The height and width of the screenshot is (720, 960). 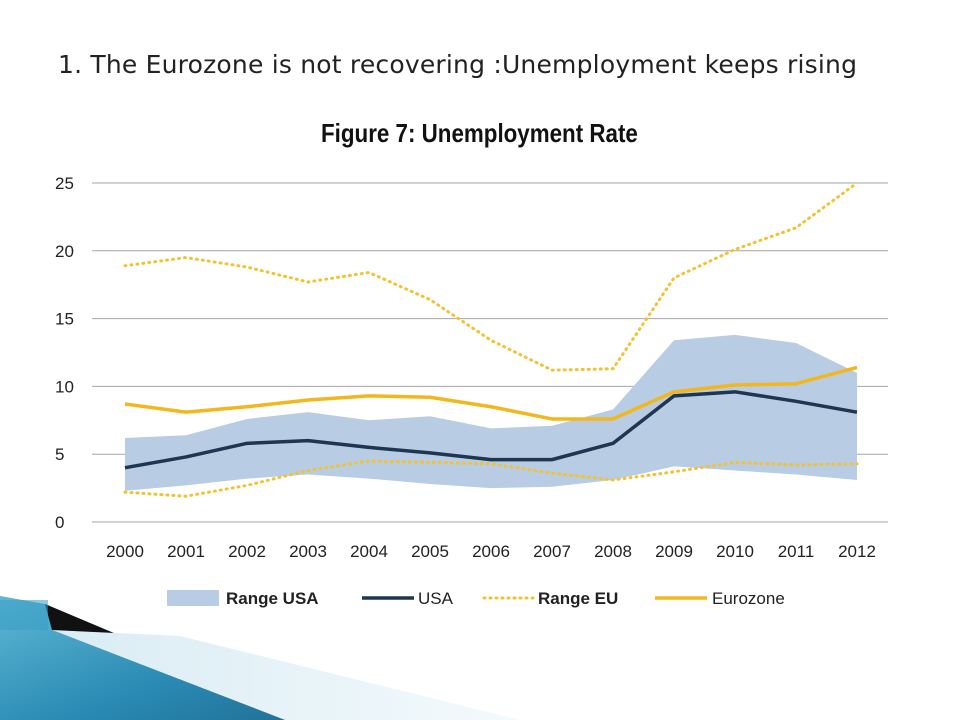 What do you see at coordinates (64, 183) in the screenshot?
I see `y-tick-label: 25` at bounding box center [64, 183].